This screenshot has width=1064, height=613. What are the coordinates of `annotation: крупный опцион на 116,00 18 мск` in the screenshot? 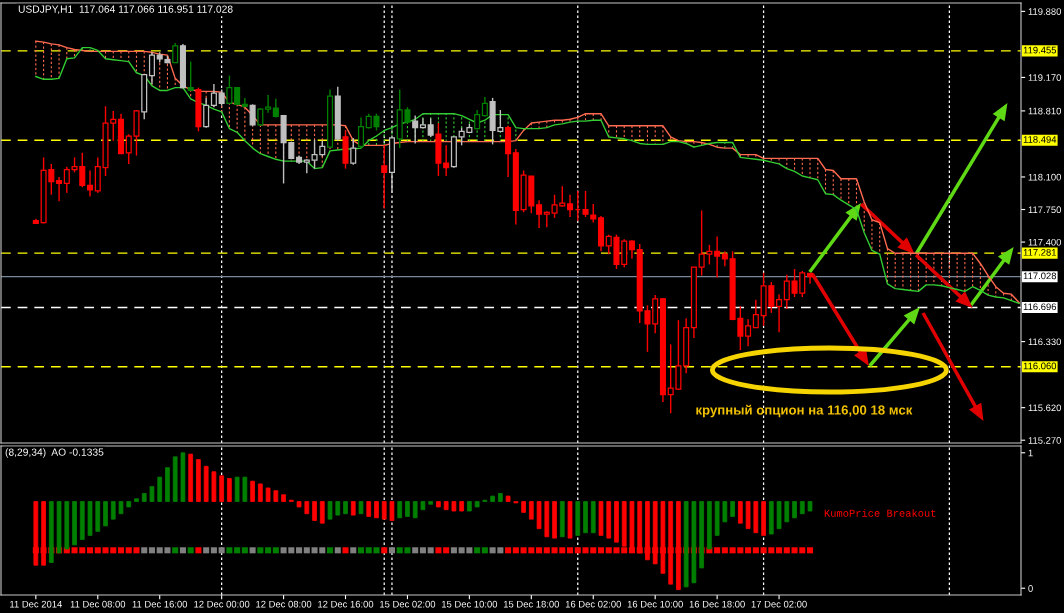 It's located at (804, 411).